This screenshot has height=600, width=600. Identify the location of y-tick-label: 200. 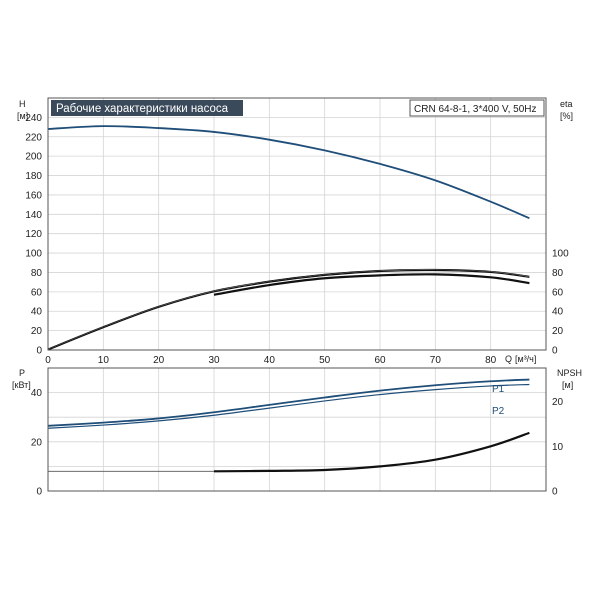
(33, 157).